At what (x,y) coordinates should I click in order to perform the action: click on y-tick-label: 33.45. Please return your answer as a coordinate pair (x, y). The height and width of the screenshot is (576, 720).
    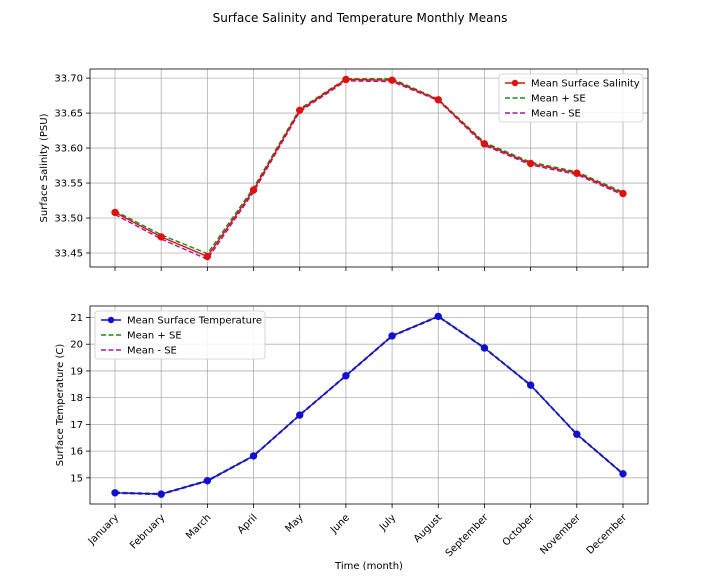
    Looking at the image, I should click on (68, 254).